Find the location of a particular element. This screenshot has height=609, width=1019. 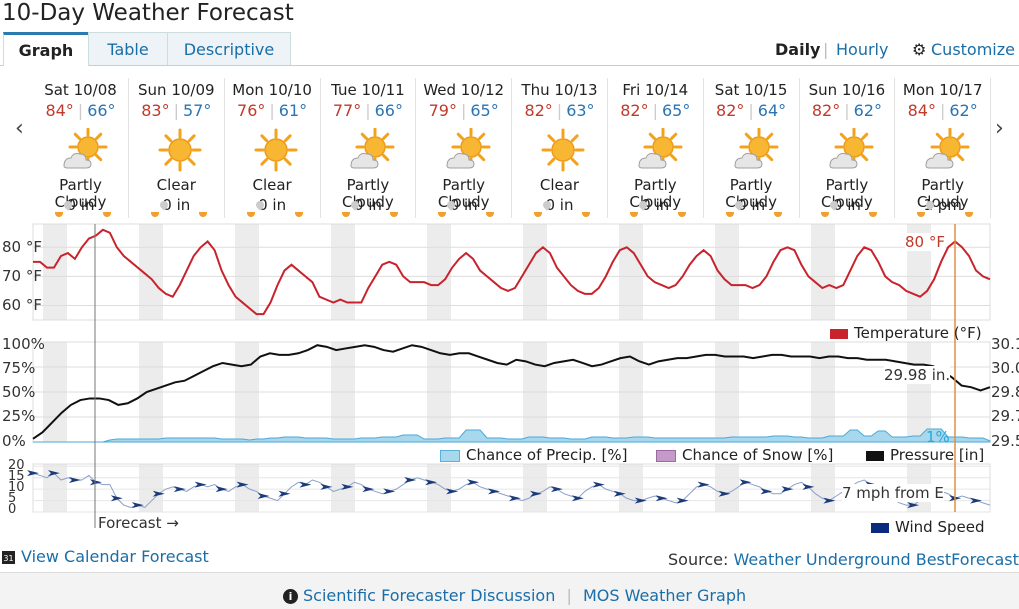

day-column: Sun 10/09 83° | 57° Clear 0 in is located at coordinates (177, 148).